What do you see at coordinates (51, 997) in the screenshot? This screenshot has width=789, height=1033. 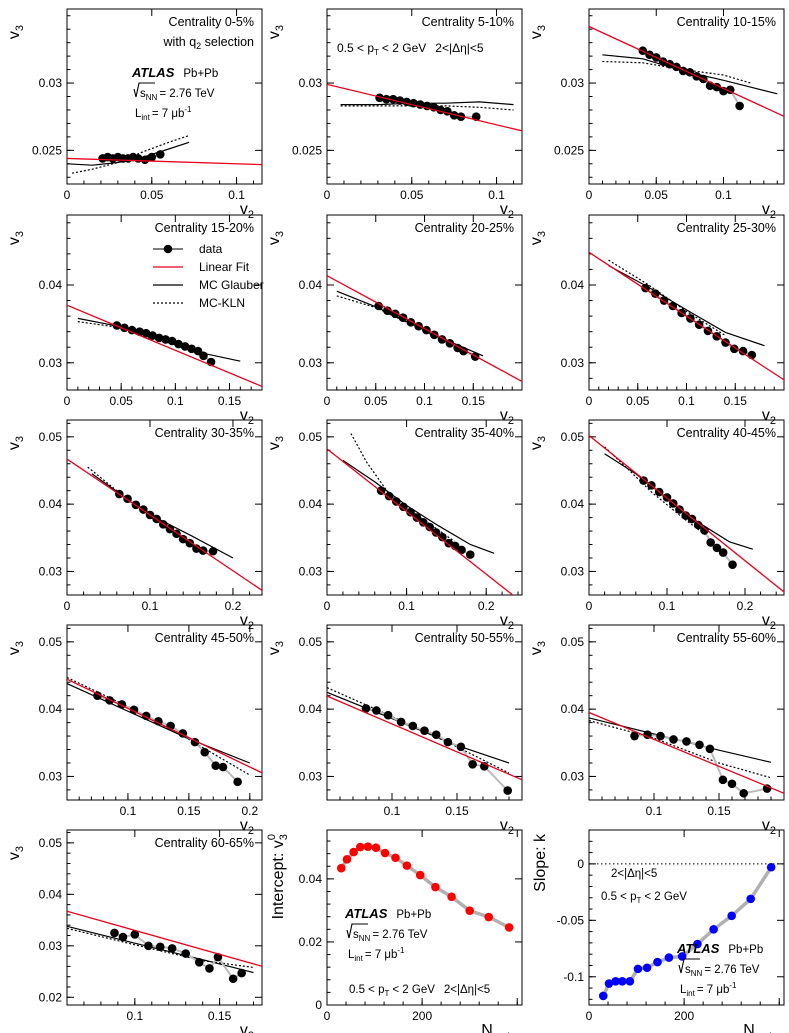 I see `y-tick-label: 0.02` at bounding box center [51, 997].